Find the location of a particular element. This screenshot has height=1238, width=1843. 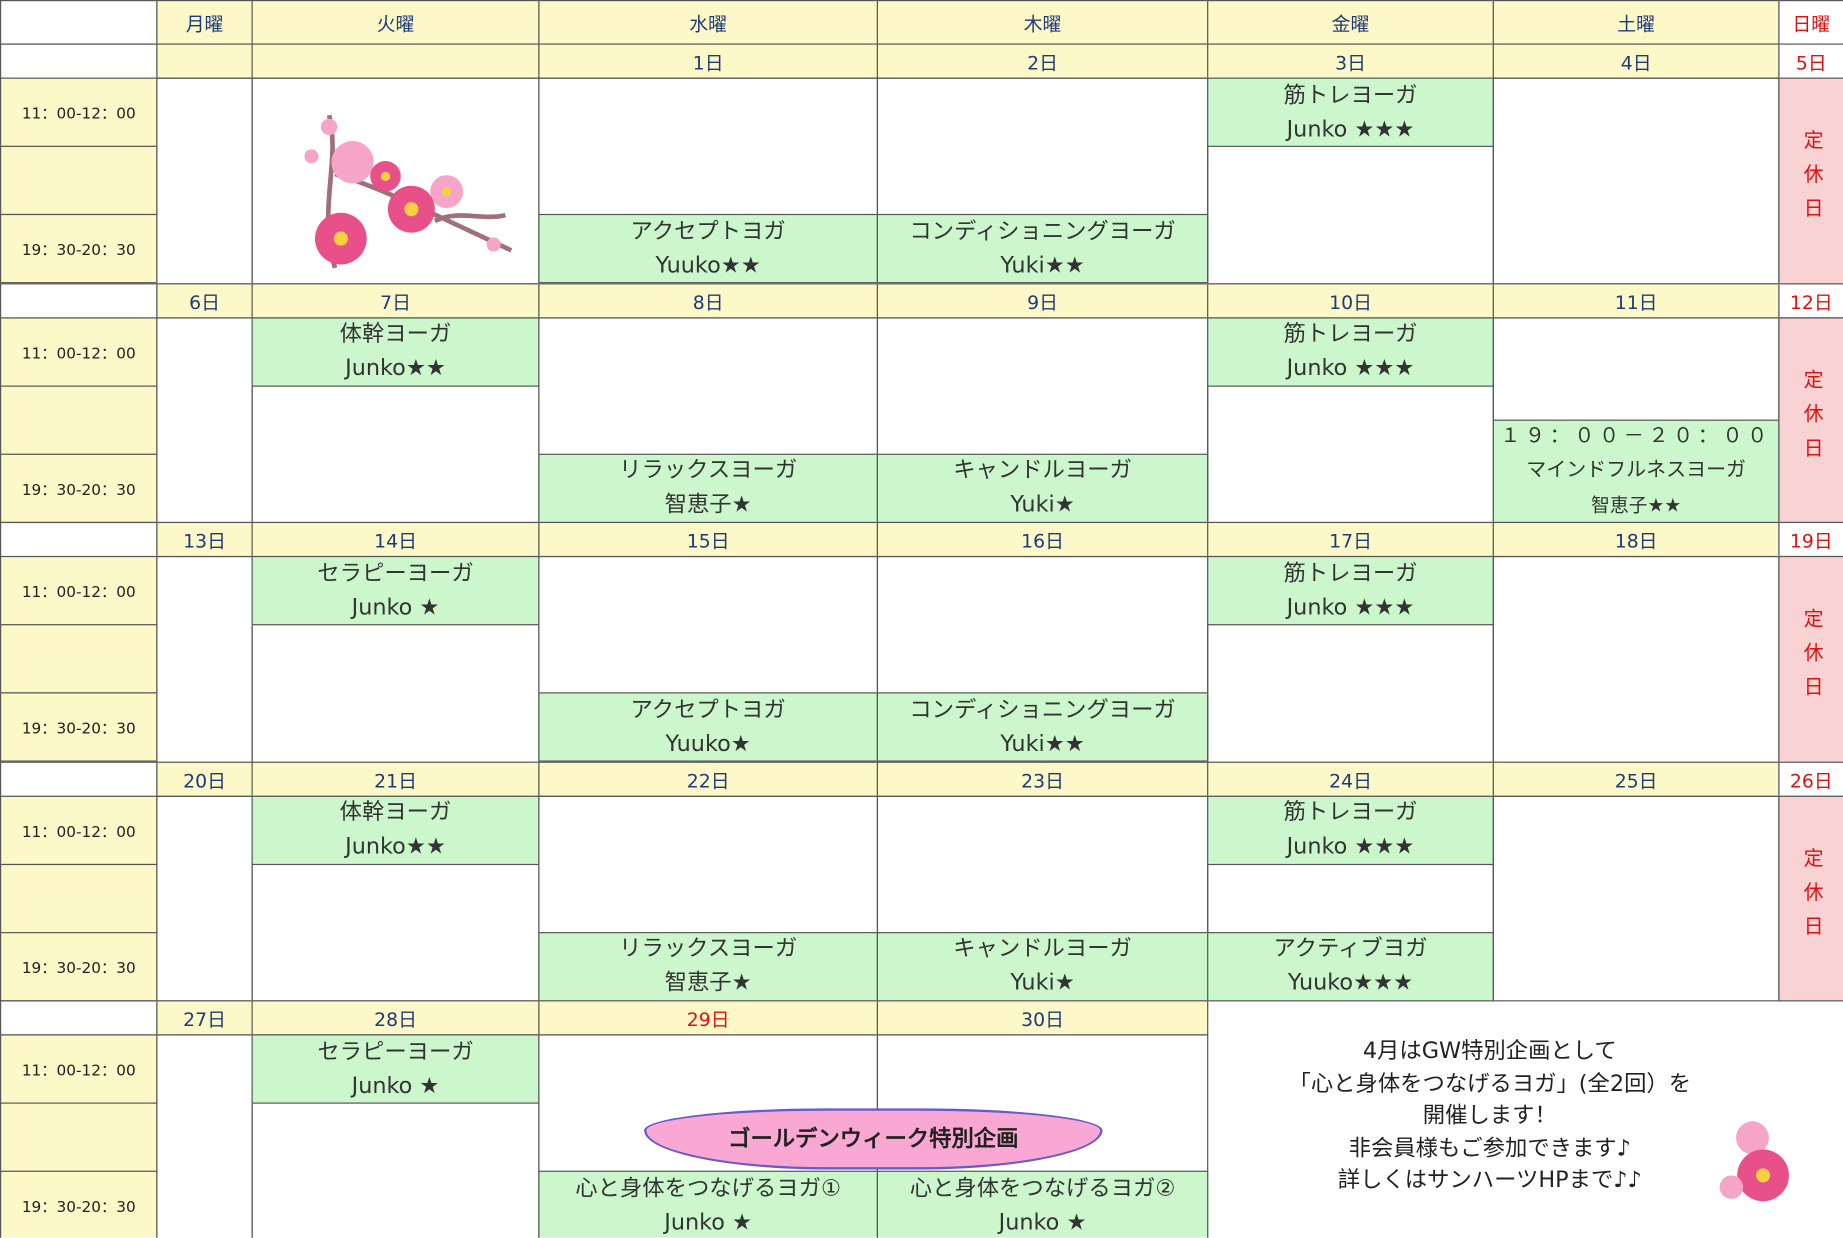

banner: ゴールデンウィーク特別企画 is located at coordinates (873, 1139).